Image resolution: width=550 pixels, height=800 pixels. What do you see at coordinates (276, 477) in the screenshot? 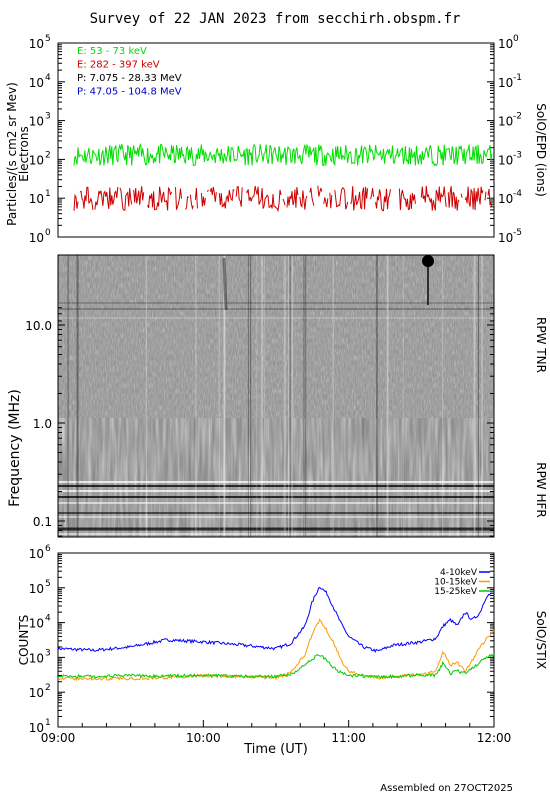
I see `rpw-hfr-spectrogram` at bounding box center [276, 477].